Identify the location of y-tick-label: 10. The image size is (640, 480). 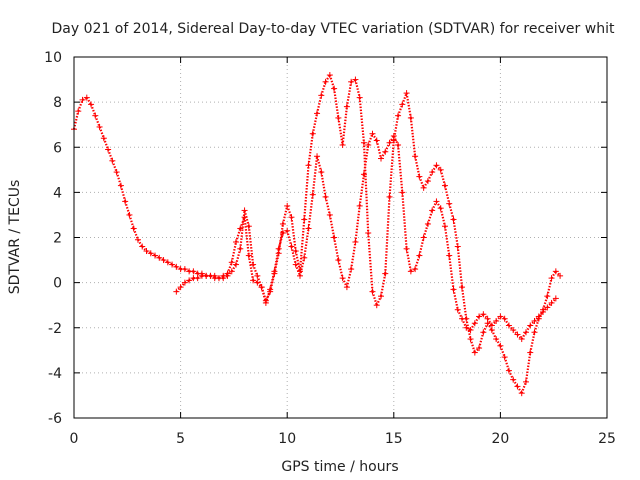
(53, 58).